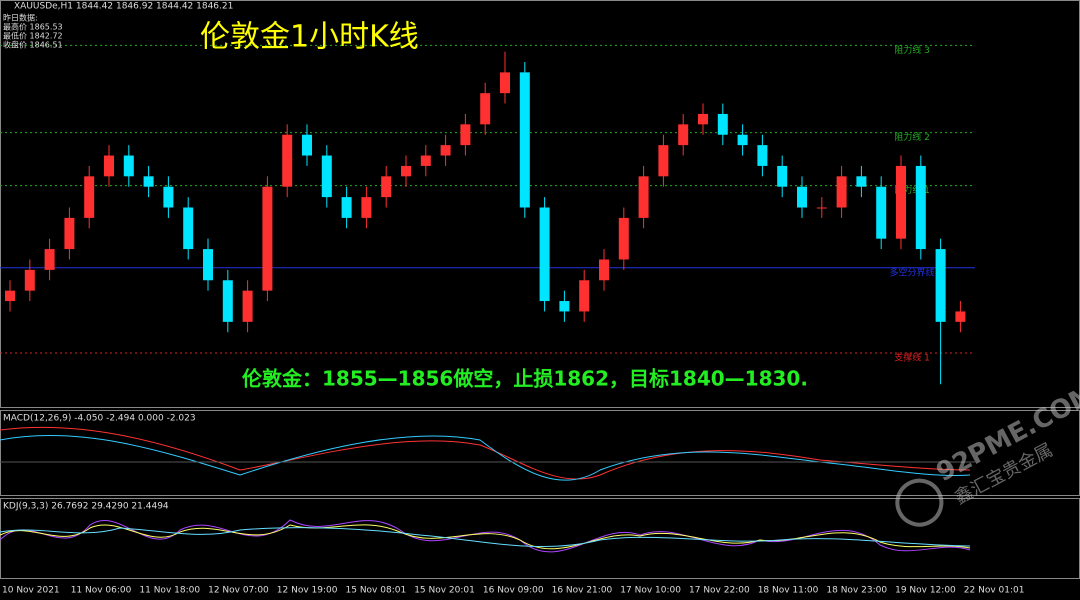  I want to click on strategy-text: 伦敦金：1855—1856做空，止损1862，目标1840—1830., so click(525, 379).